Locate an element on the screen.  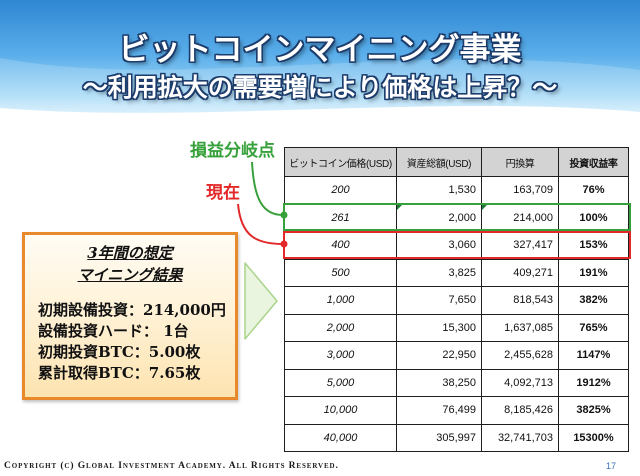
current-connector is located at coordinates (260, 224).